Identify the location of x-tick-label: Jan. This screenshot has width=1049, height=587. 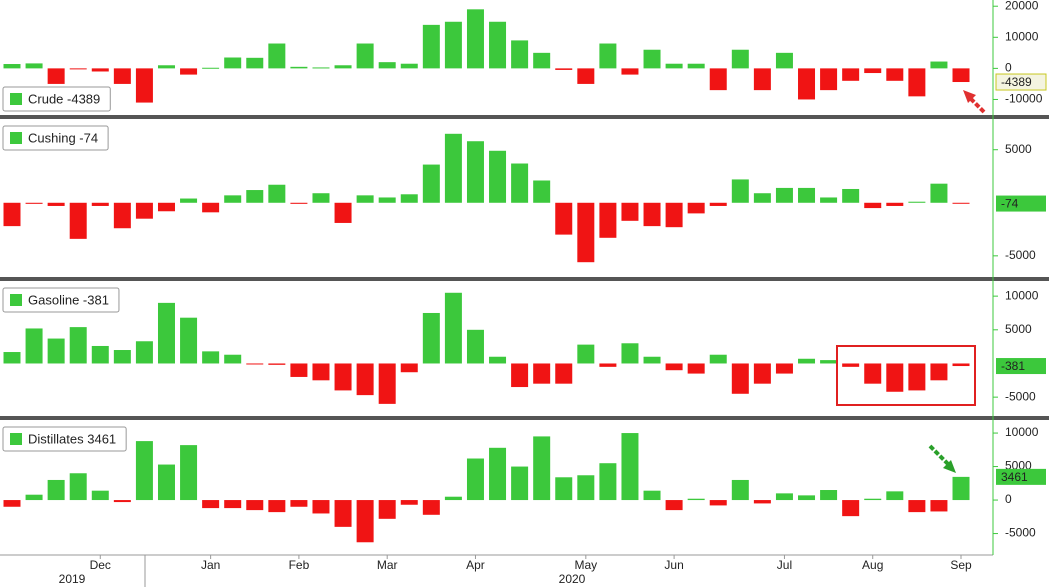
(210, 565).